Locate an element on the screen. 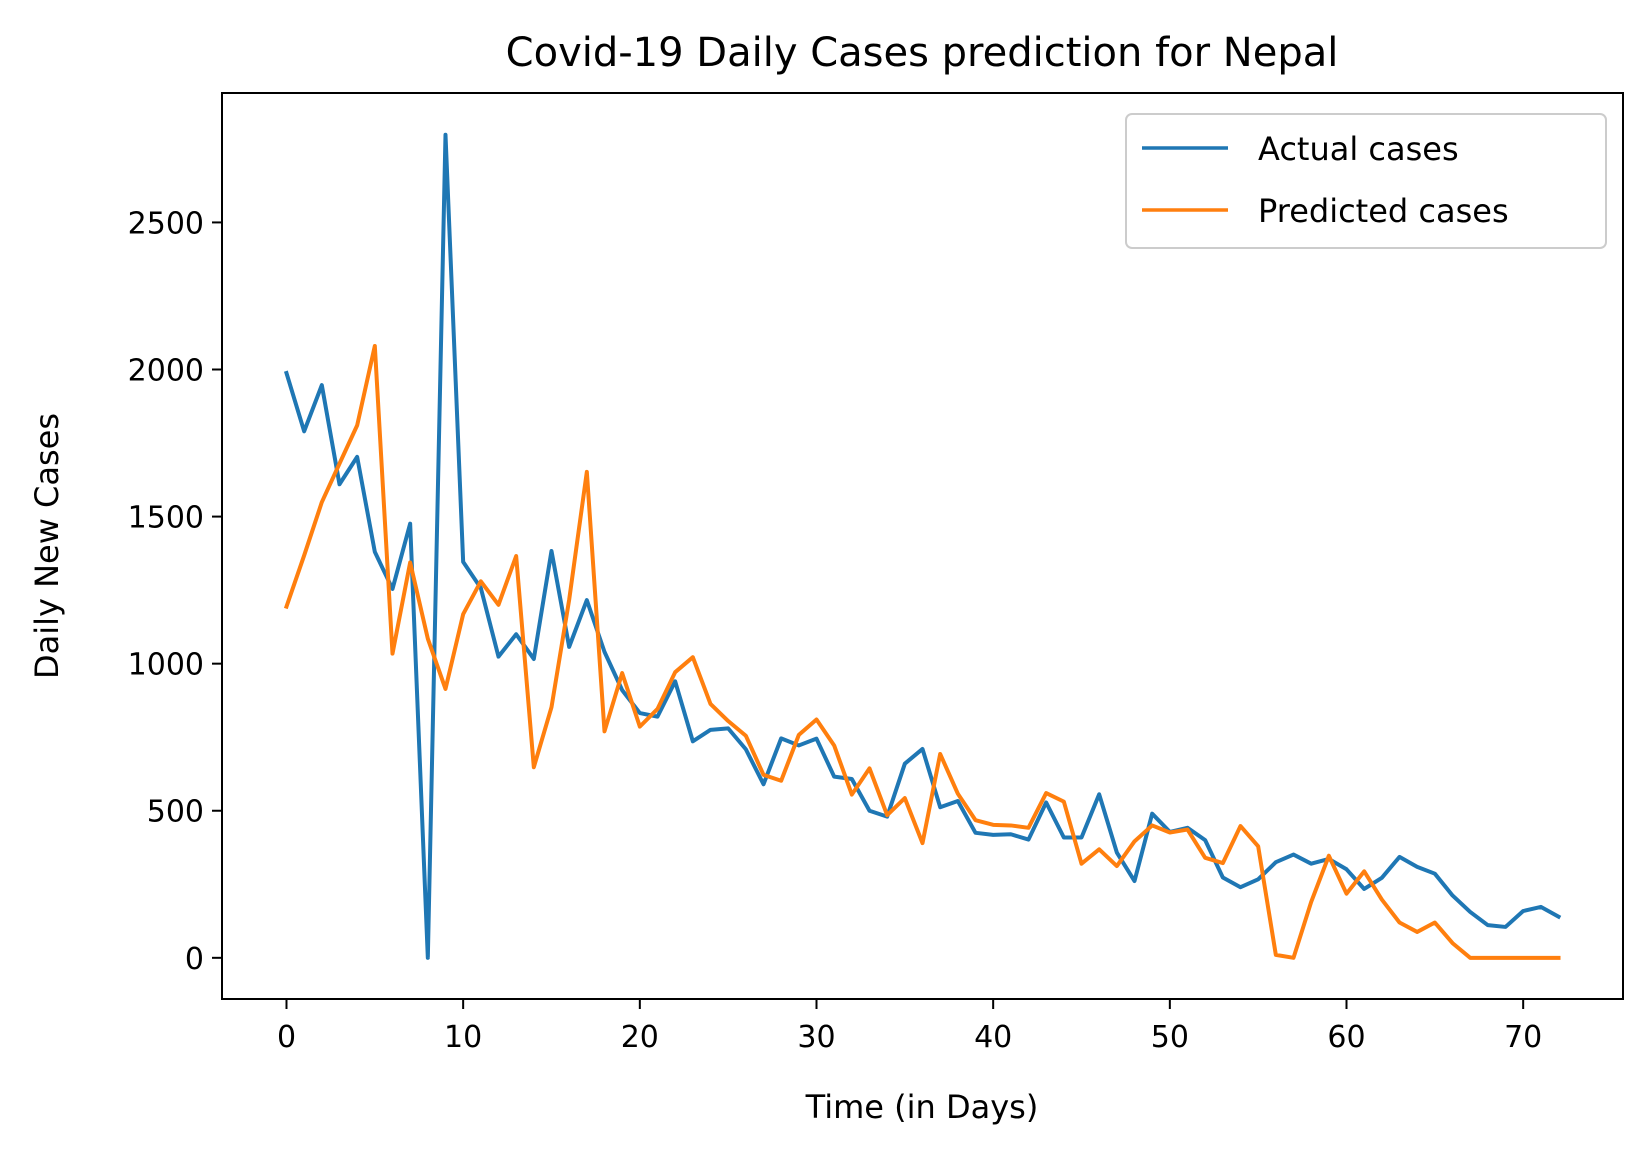 This screenshot has width=1646, height=1158. legend-label-actual: Actual cases is located at coordinates (1358, 149).